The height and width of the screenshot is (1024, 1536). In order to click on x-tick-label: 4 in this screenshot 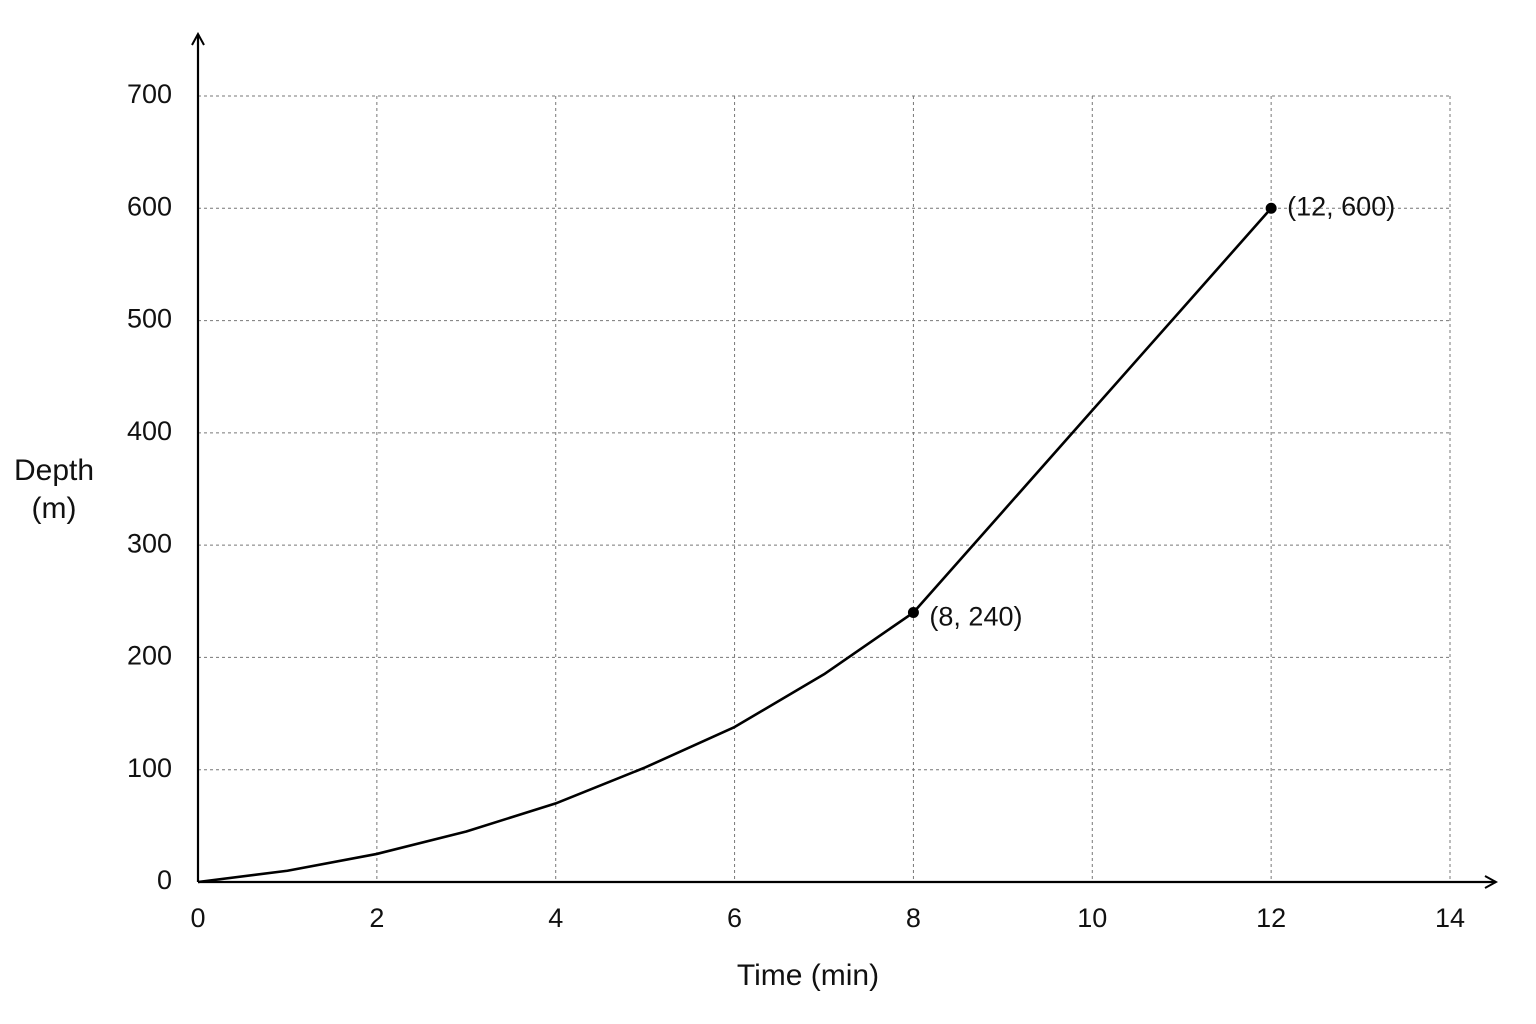, I will do `click(555, 918)`.